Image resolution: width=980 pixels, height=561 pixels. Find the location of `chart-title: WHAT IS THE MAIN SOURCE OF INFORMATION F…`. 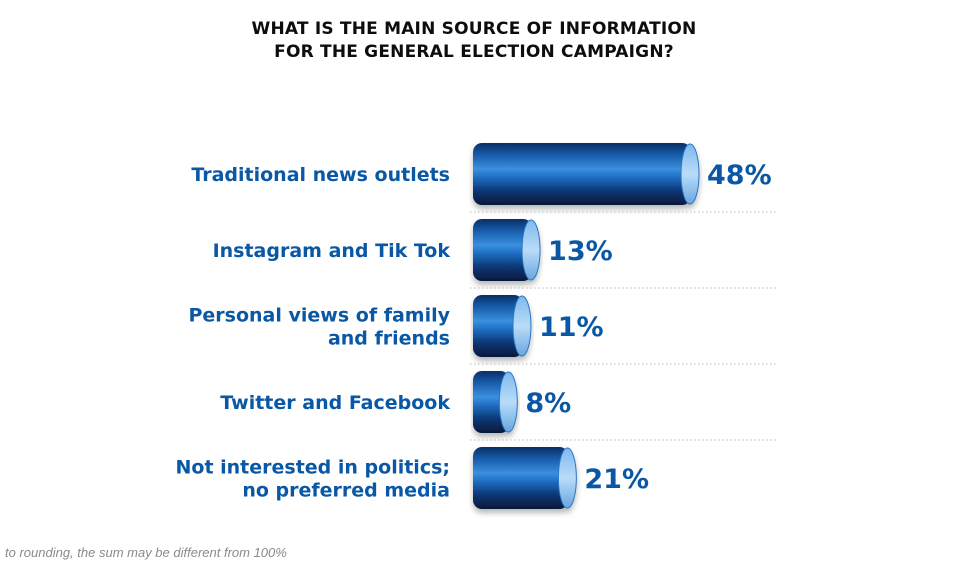

chart-title: WHAT IS THE MAIN SOURCE OF INFORMATION F… is located at coordinates (474, 41).